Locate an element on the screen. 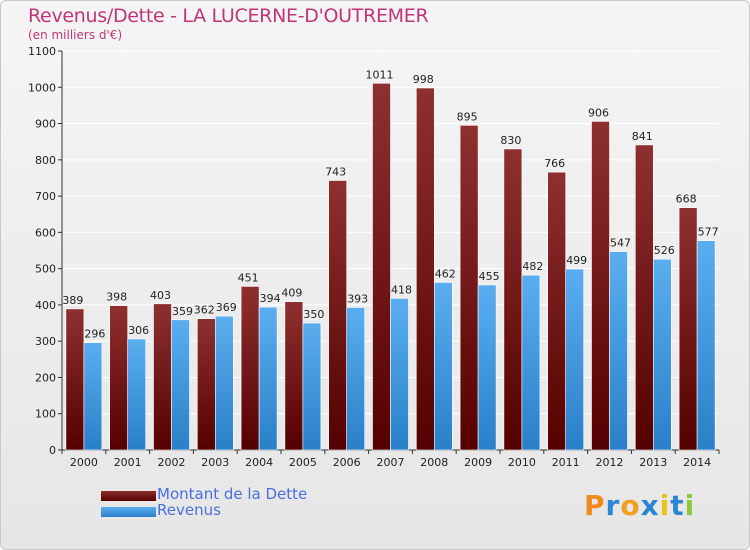 The image size is (750, 550). proxiti-logo: Proxiti is located at coordinates (639, 505).